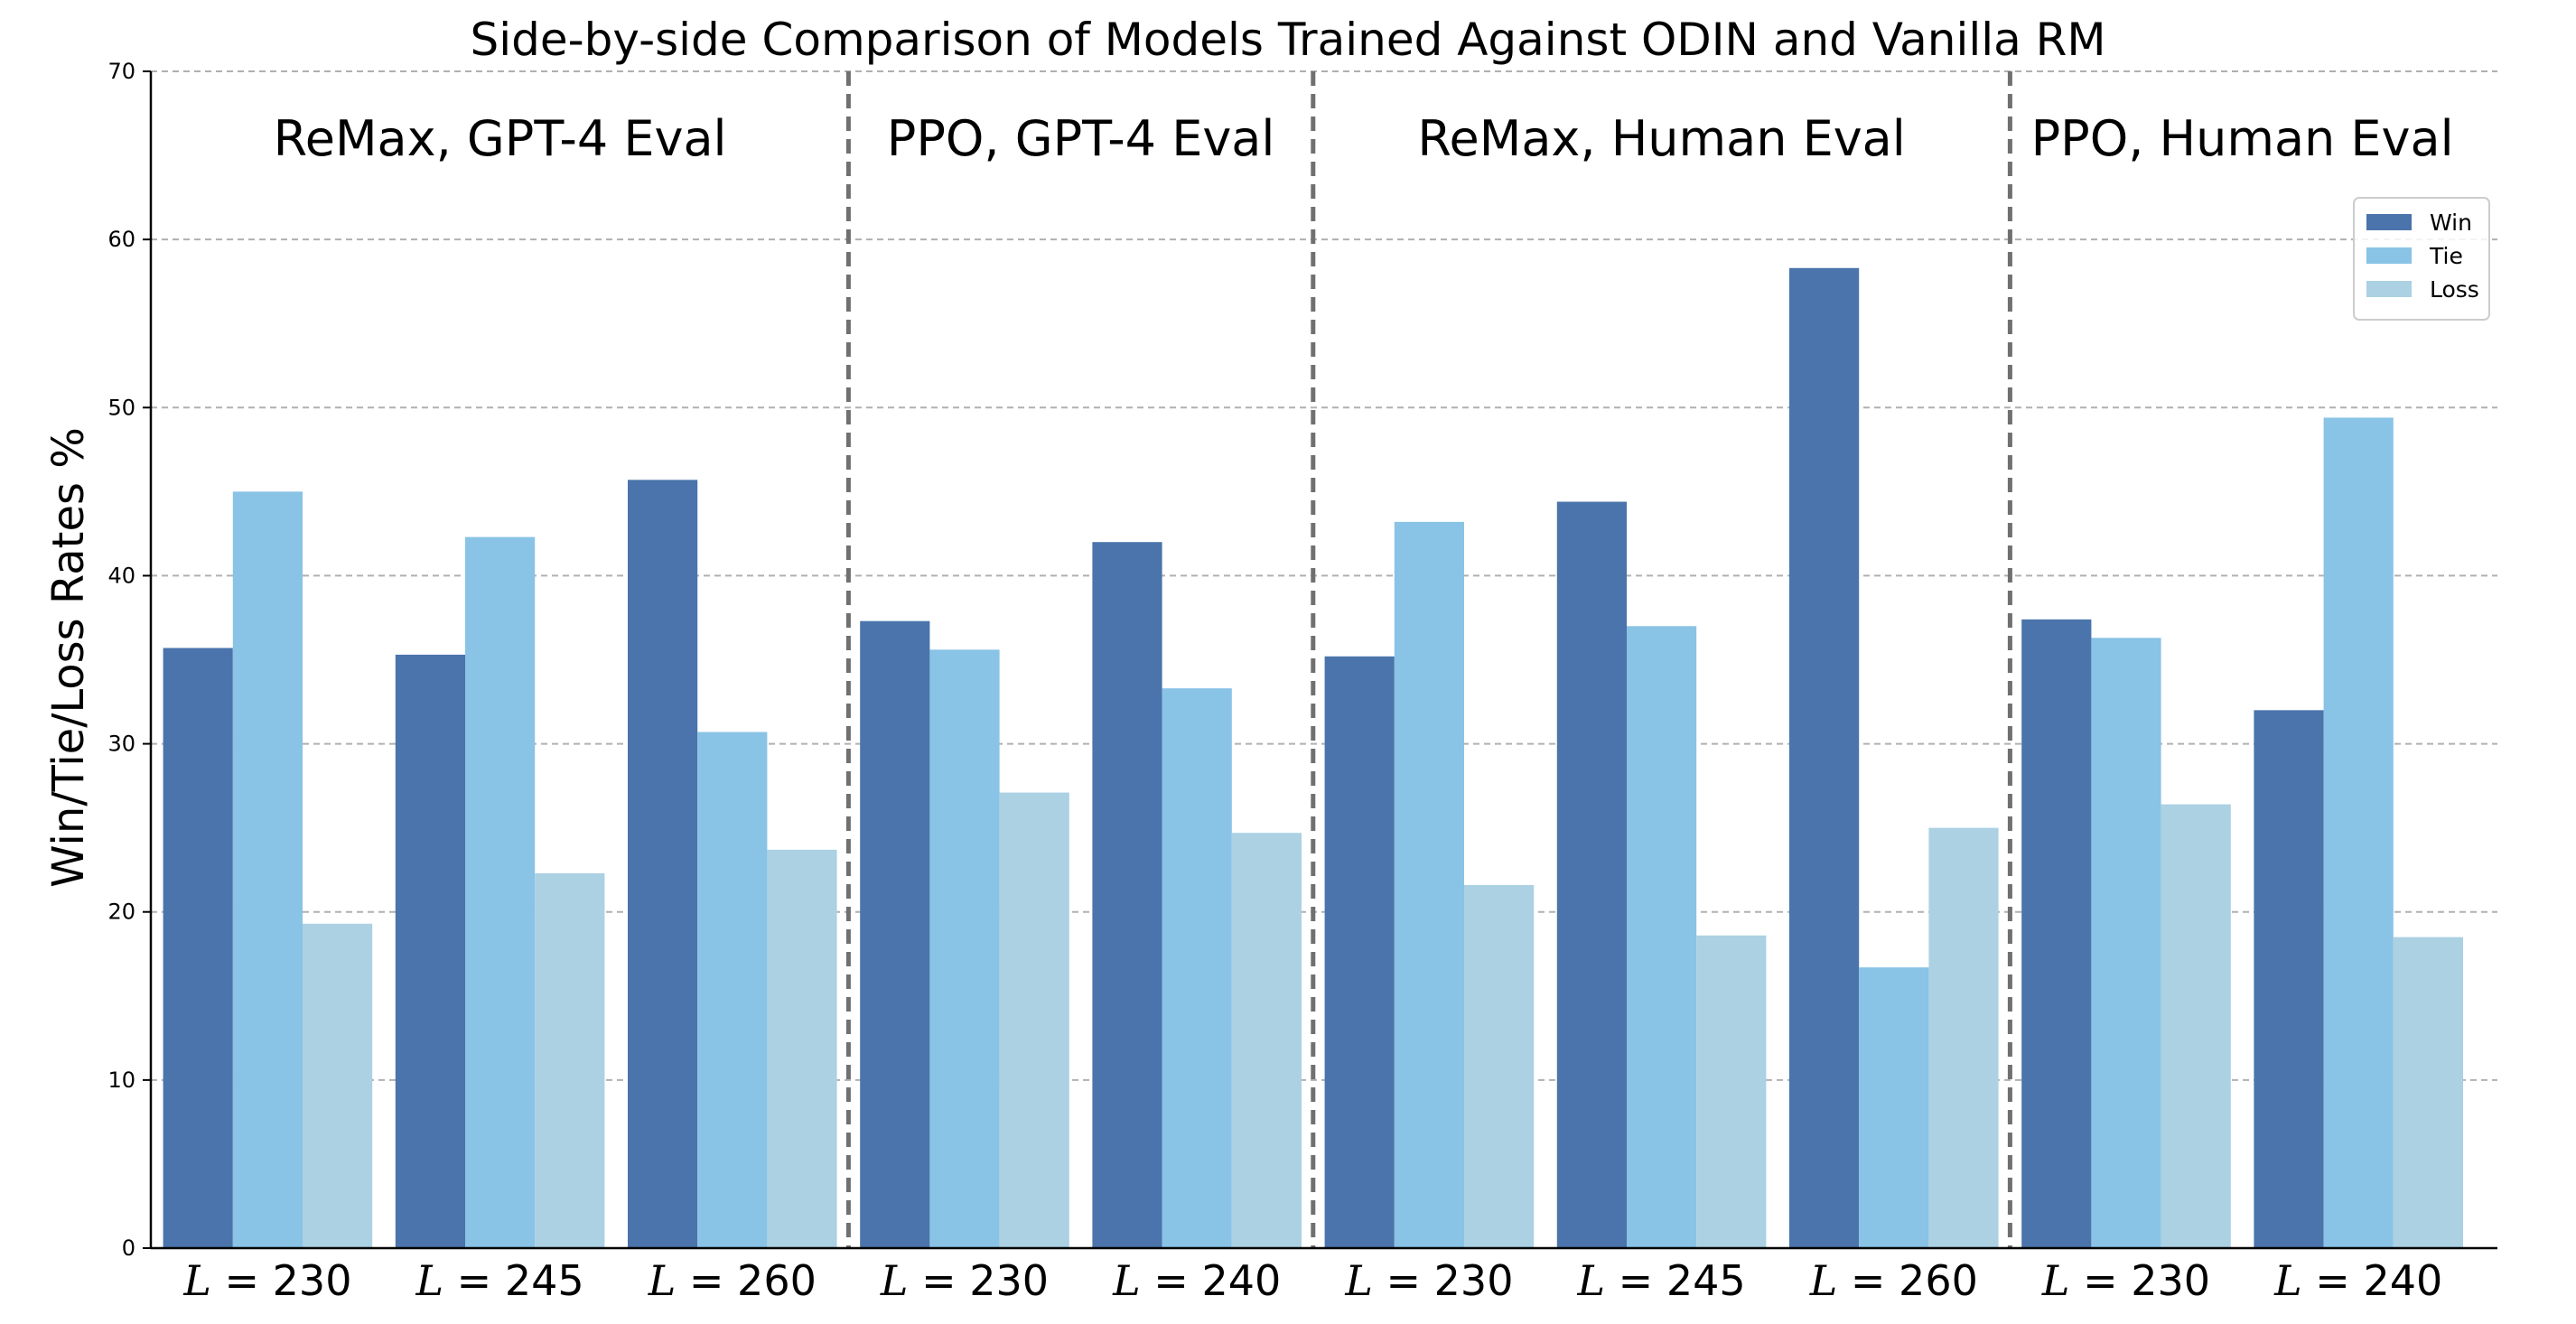  What do you see at coordinates (128, 1248) in the screenshot?
I see `y-tick-label: 0` at bounding box center [128, 1248].